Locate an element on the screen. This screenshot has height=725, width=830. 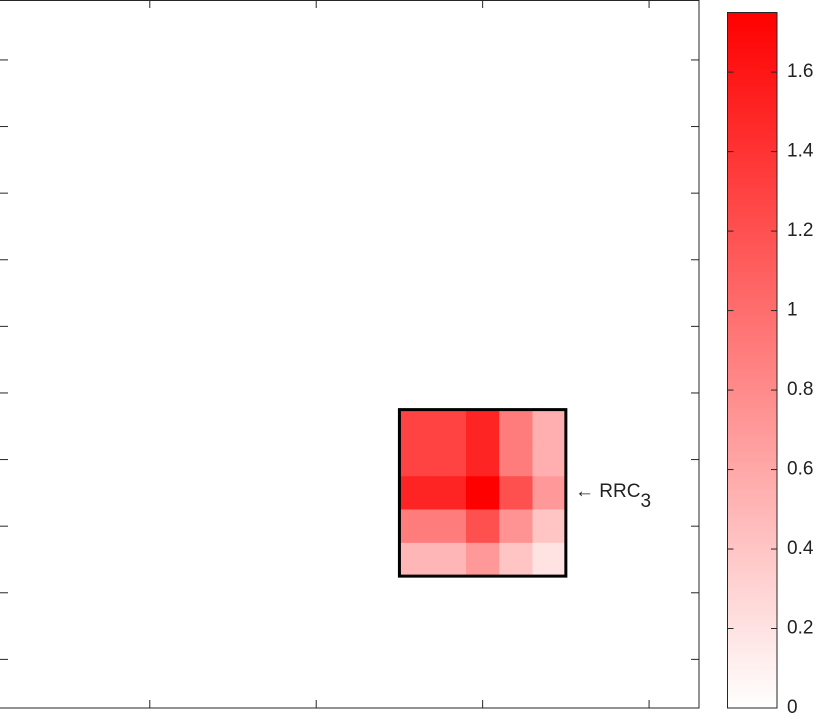
colorbar-tick-label: 1.6 is located at coordinates (800, 71).